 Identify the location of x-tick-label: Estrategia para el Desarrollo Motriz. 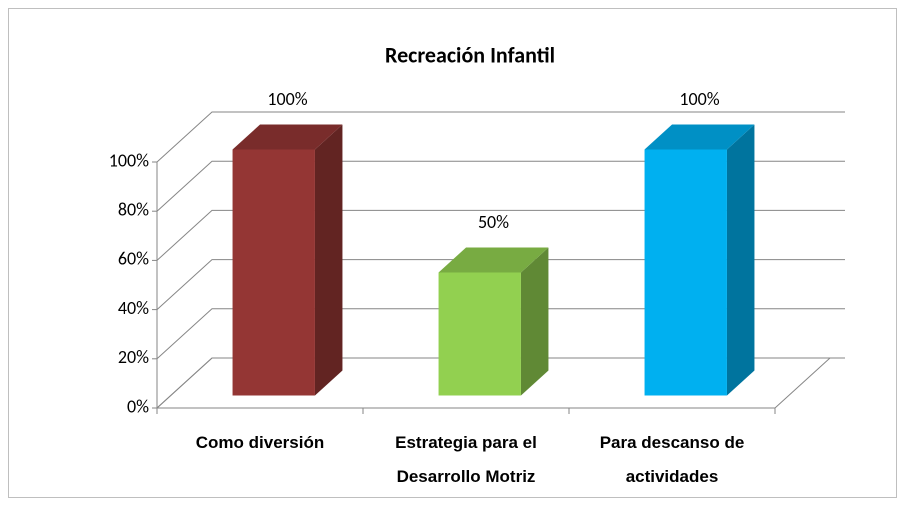
(466, 459).